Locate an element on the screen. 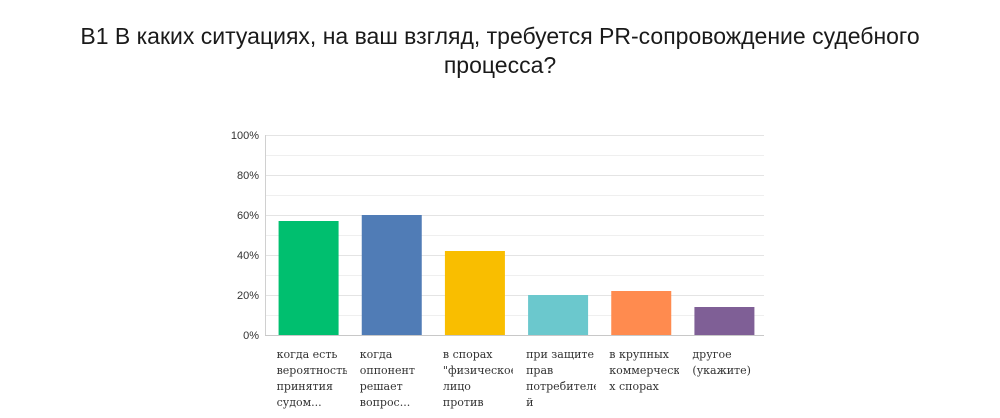 The image size is (1000, 418). y-tick-label: 20% is located at coordinates (248, 296).